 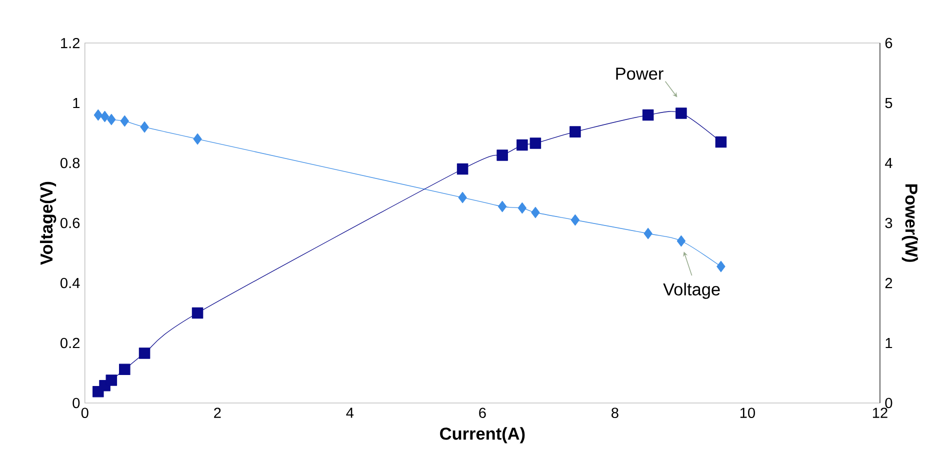 What do you see at coordinates (217, 413) in the screenshot?
I see `x-tick-label: 2` at bounding box center [217, 413].